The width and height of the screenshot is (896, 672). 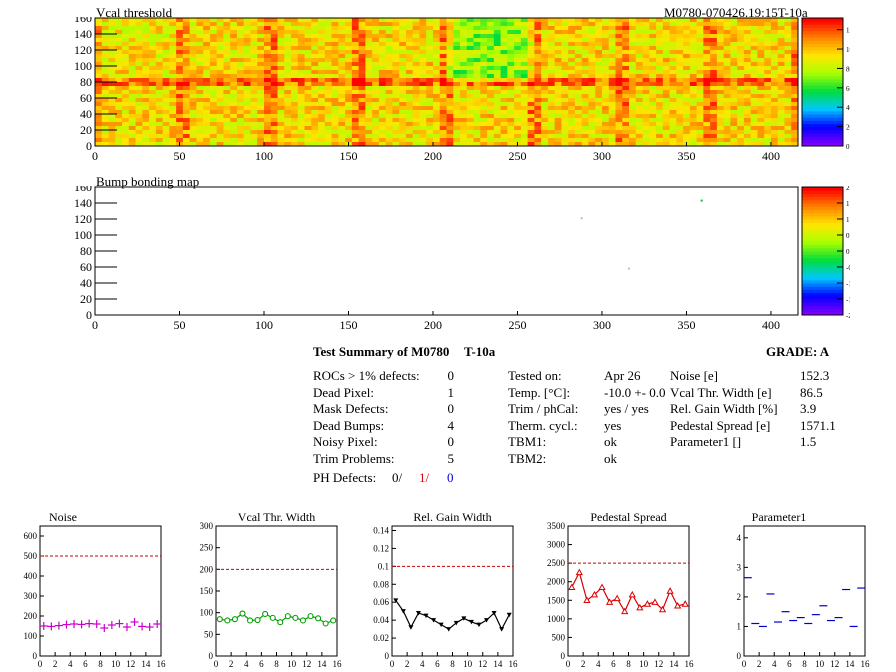 What do you see at coordinates (148, 181) in the screenshot?
I see `bump-map-title: Bump bonding map` at bounding box center [148, 181].